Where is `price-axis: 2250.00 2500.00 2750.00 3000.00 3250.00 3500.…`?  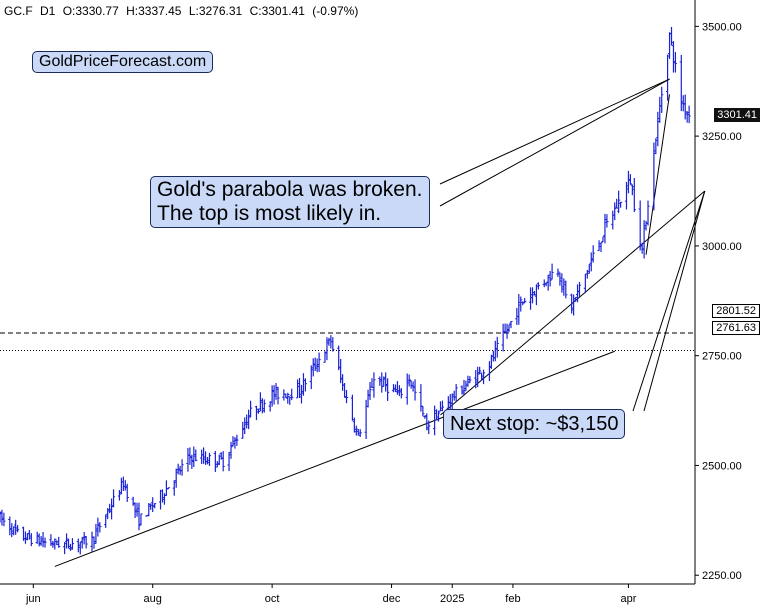 price-axis: 2250.00 2500.00 2750.00 3000.00 3250.00 3500.… is located at coordinates (718, 301).